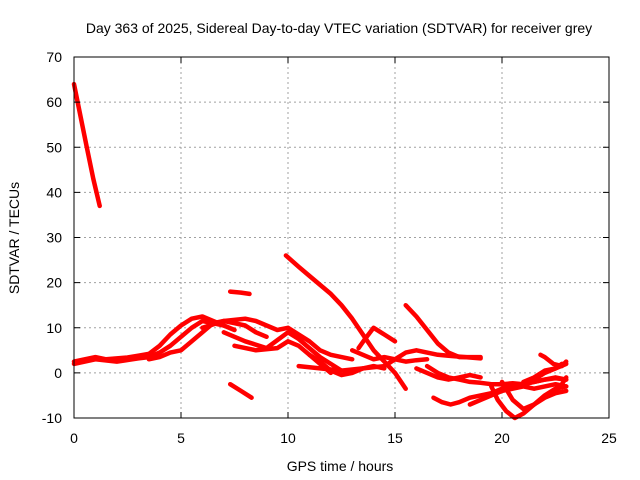 This screenshot has height=480, width=640. Describe the element at coordinates (288, 438) in the screenshot. I see `x-tick-label: 10` at that location.